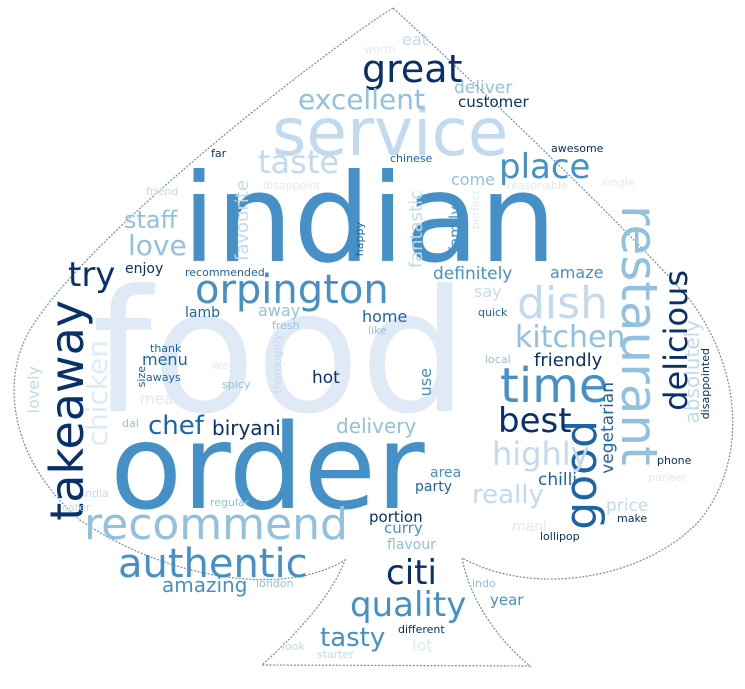  I want to click on word-make: make, so click(632, 518).